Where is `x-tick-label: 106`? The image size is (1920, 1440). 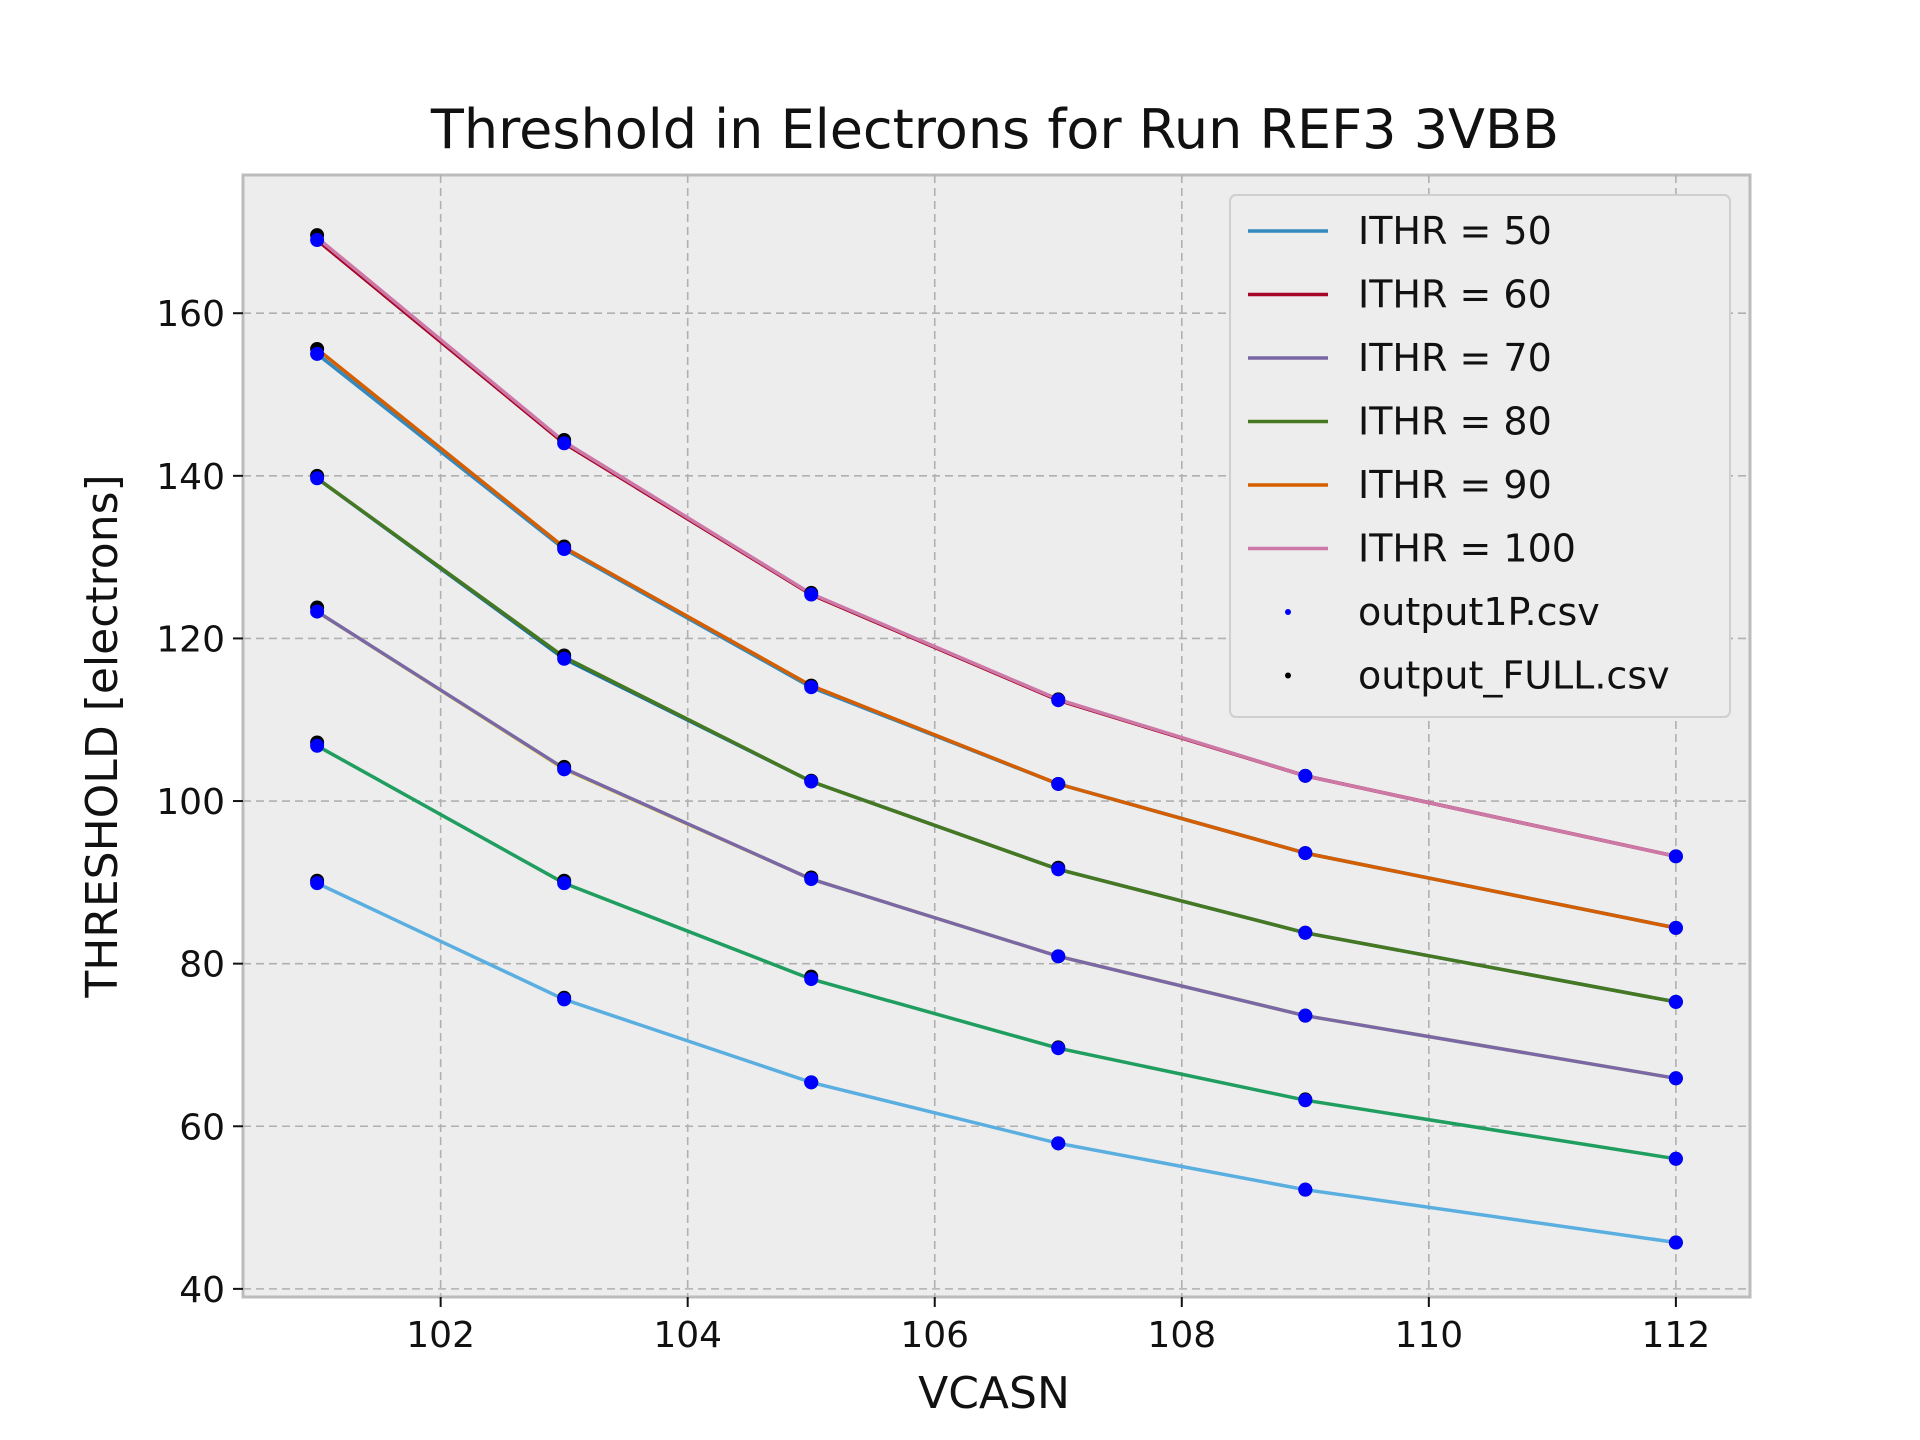
x-tick-label: 106 is located at coordinates (934, 1335).